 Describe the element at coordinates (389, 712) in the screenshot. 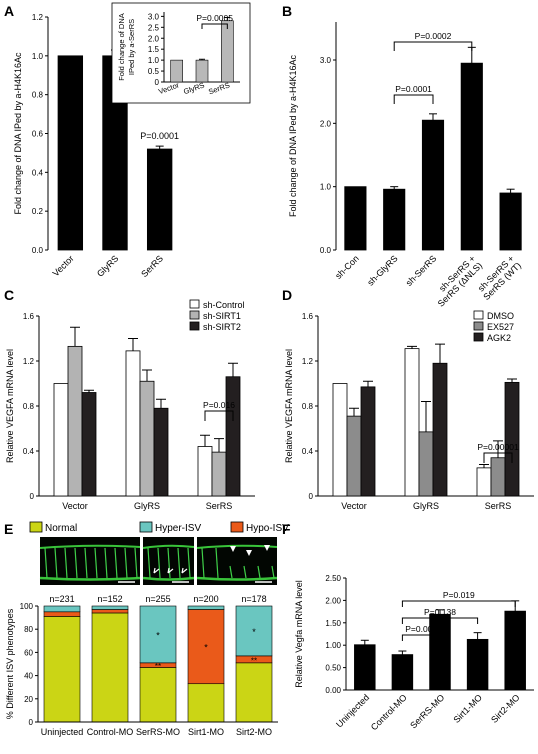

I see `panel-f-category-label: Control-MO` at that location.